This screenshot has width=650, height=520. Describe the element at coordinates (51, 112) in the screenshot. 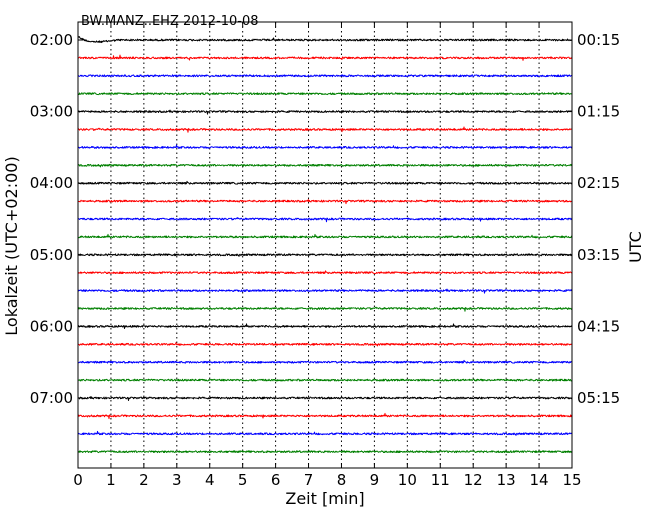

I see `y-tick-label-left-1: 03:00` at that location.